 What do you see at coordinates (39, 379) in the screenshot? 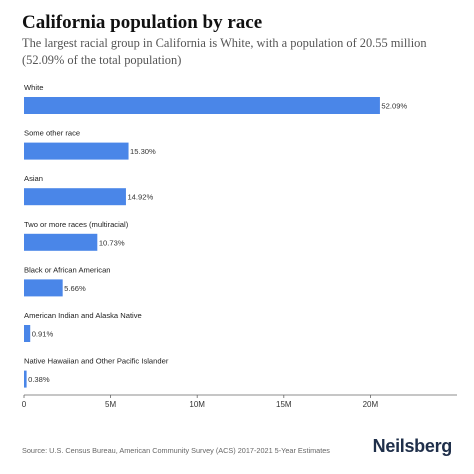
I see `value-label: 0.38%` at bounding box center [39, 379].